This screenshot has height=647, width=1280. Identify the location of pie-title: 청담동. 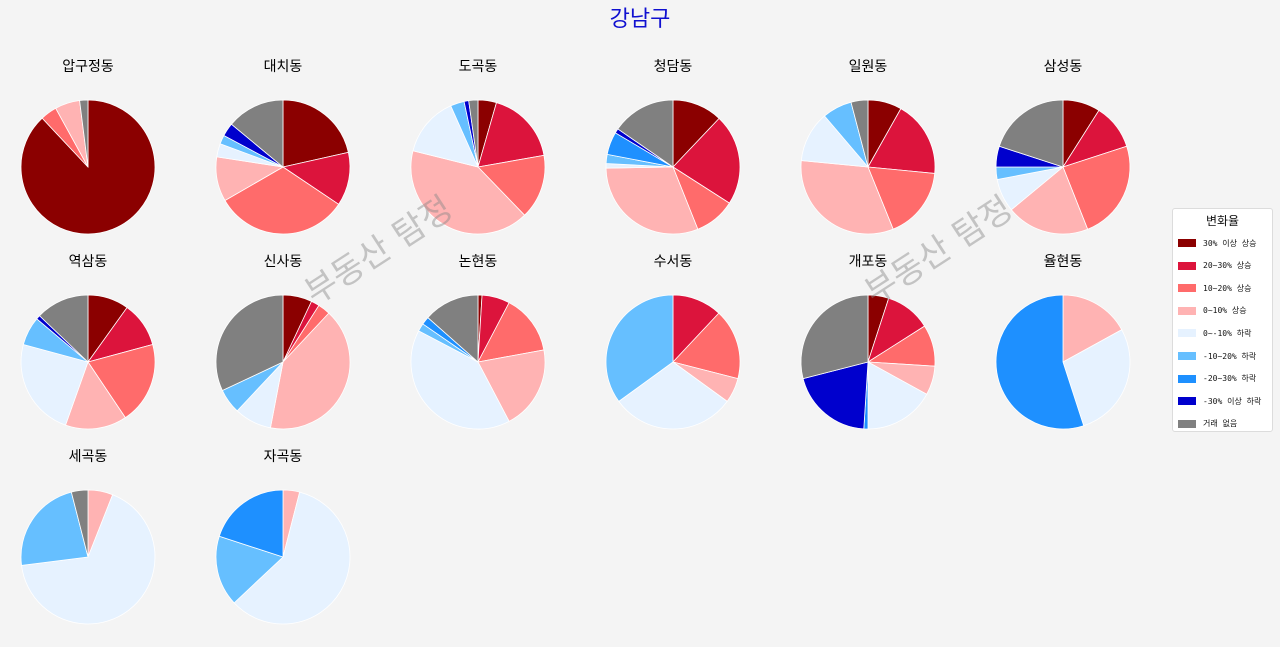
(673, 67).